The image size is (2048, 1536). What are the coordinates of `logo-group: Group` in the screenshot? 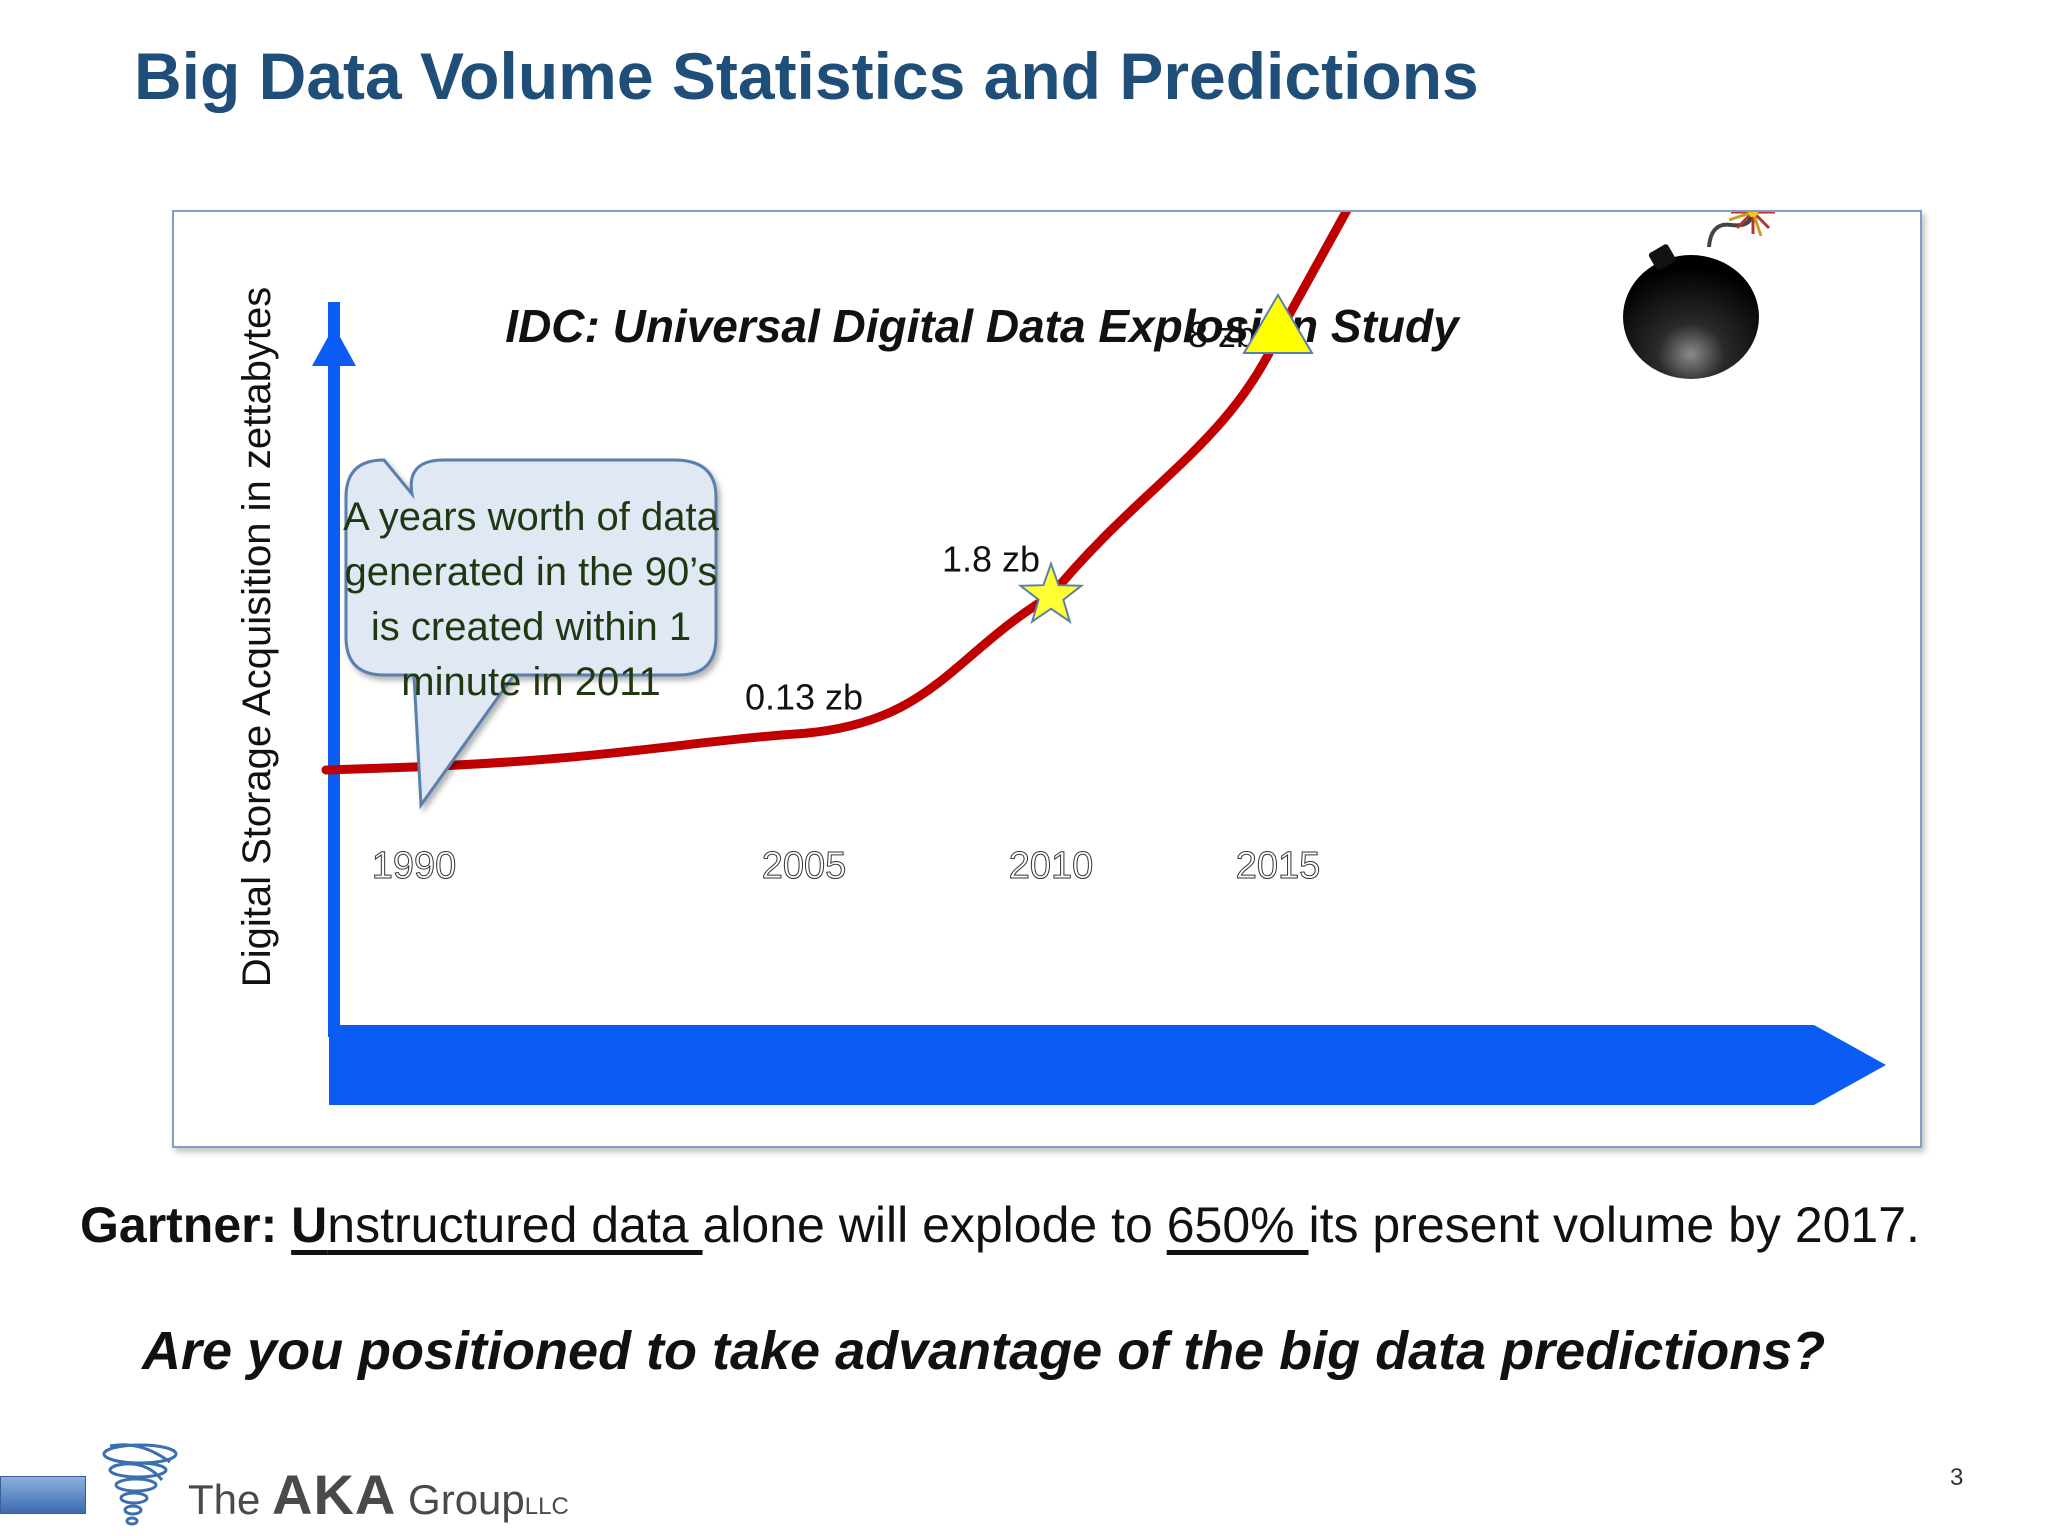 It's located at (460, 1499).